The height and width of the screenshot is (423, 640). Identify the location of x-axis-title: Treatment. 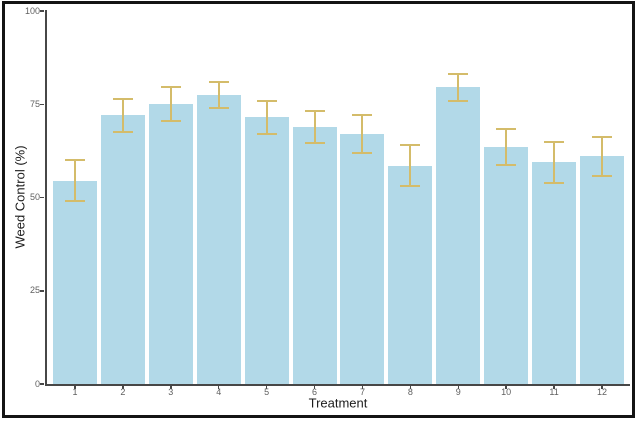
(338, 403).